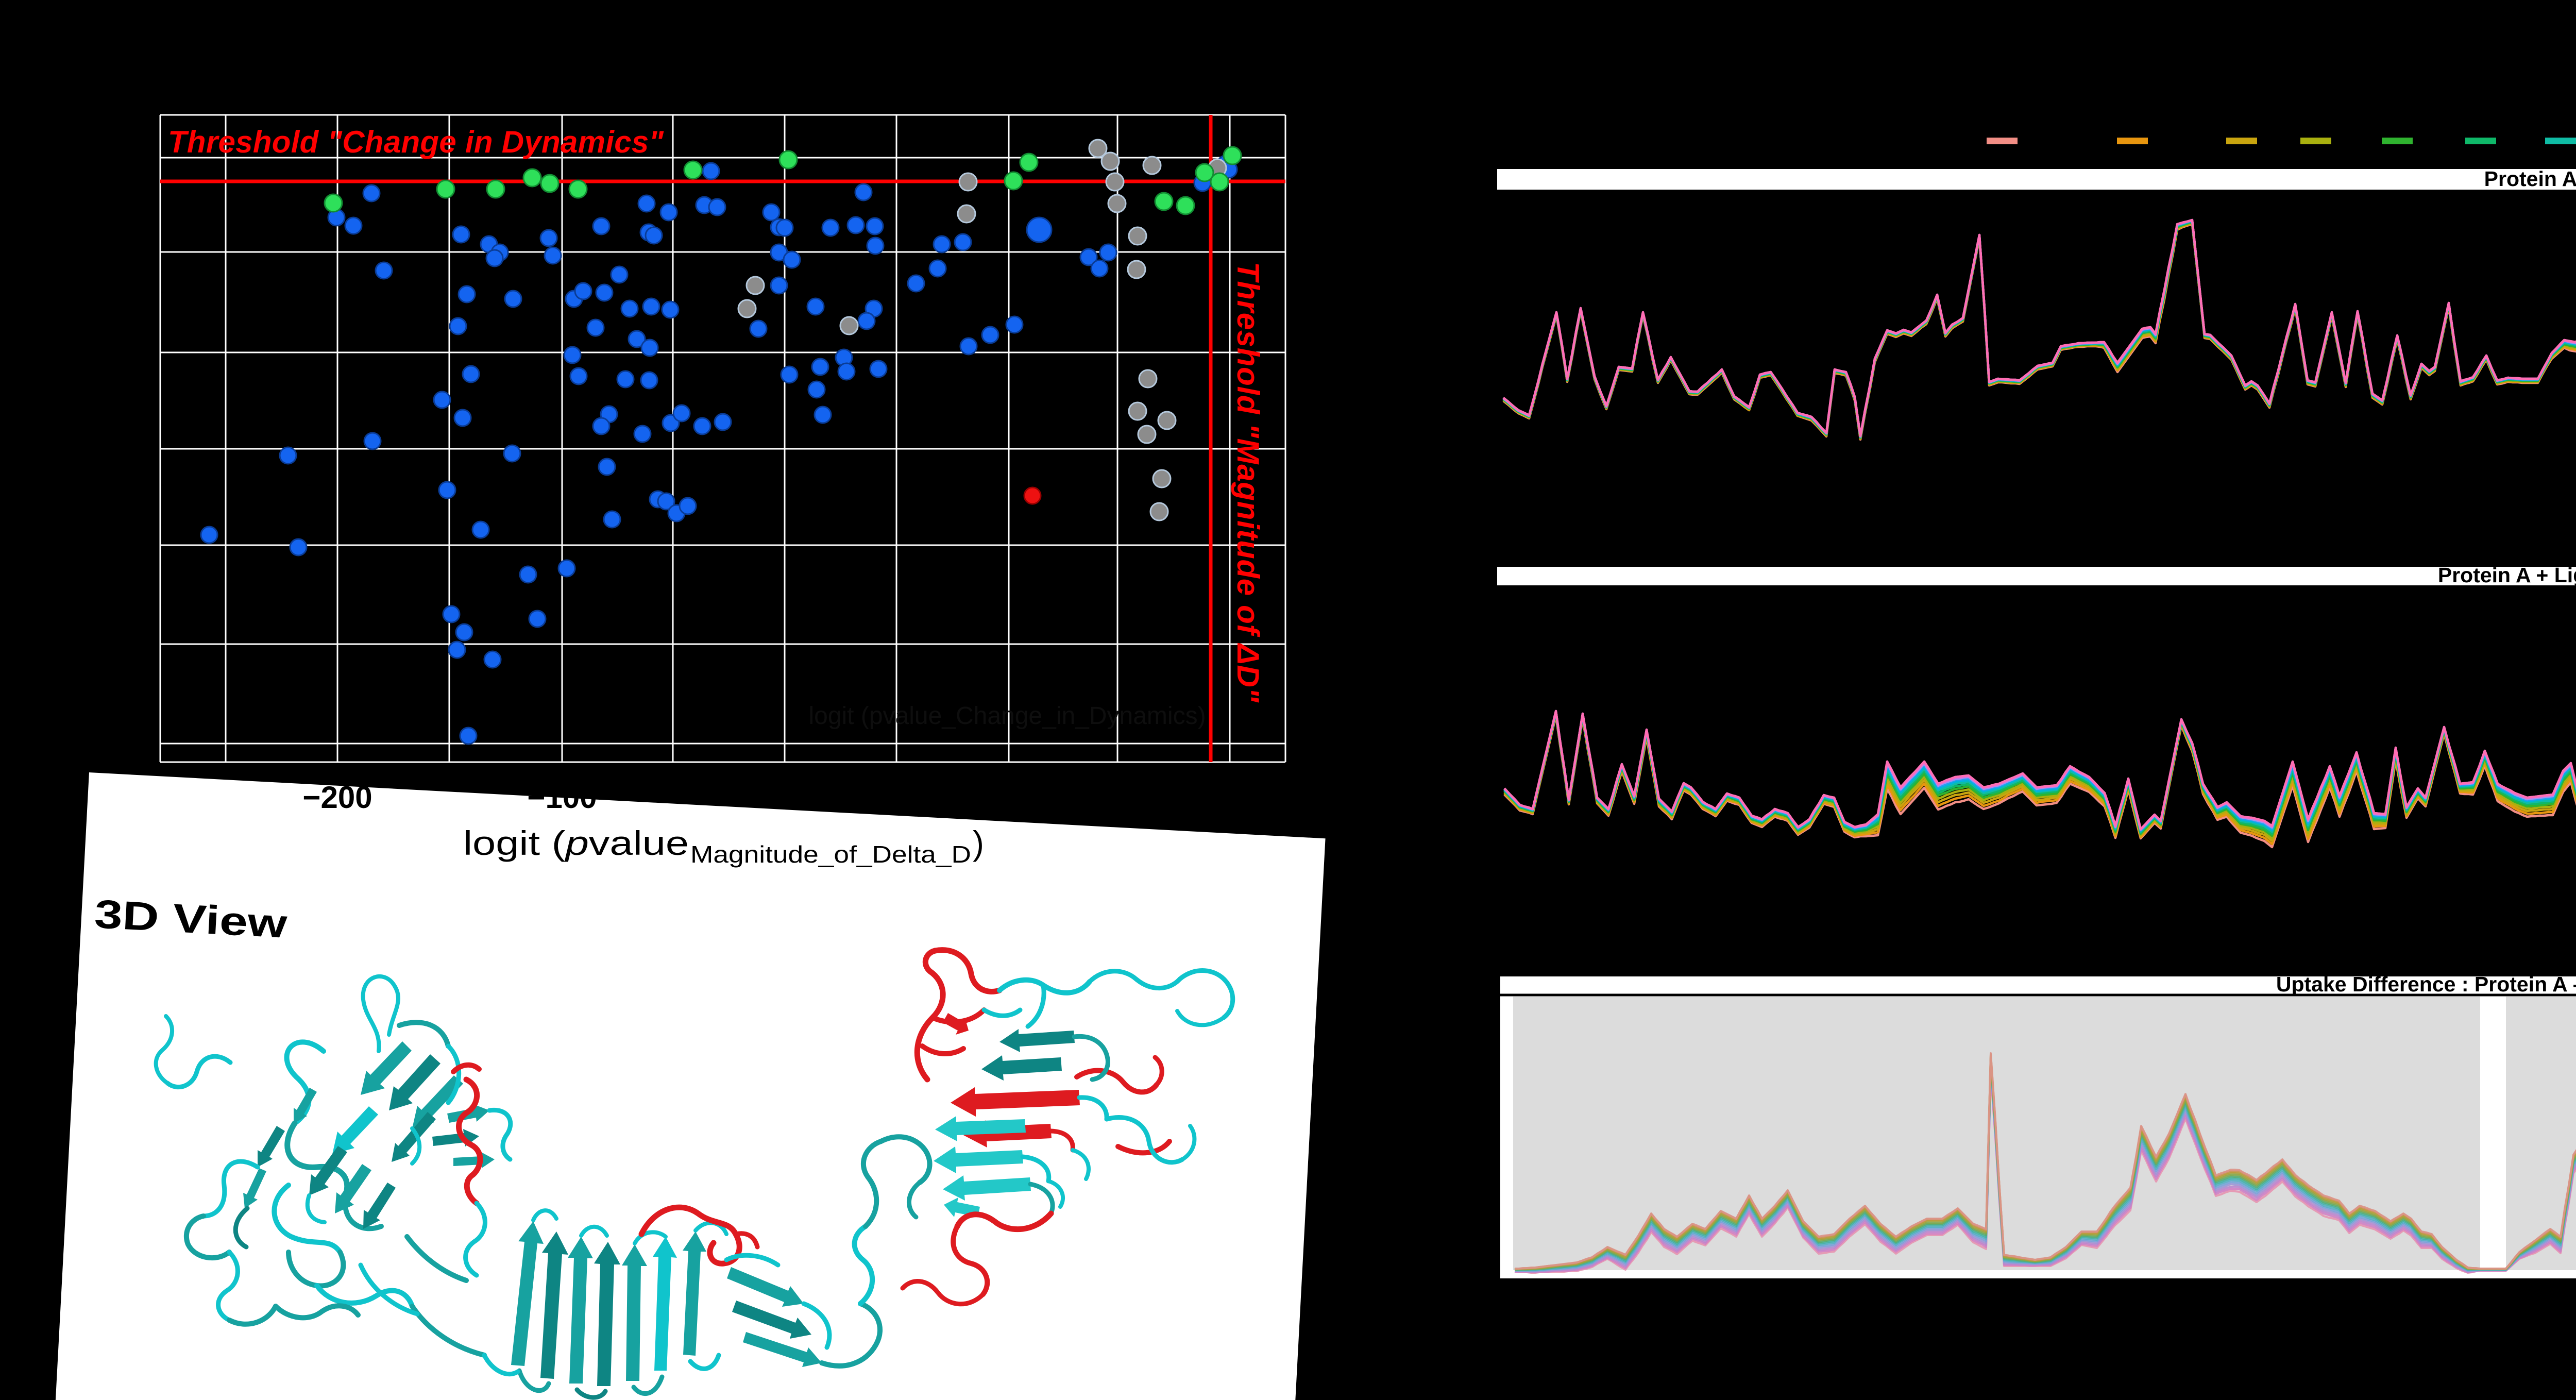 The image size is (2576, 1400). Describe the element at coordinates (191, 919) in the screenshot. I see `svg-text: 3D View` at that location.